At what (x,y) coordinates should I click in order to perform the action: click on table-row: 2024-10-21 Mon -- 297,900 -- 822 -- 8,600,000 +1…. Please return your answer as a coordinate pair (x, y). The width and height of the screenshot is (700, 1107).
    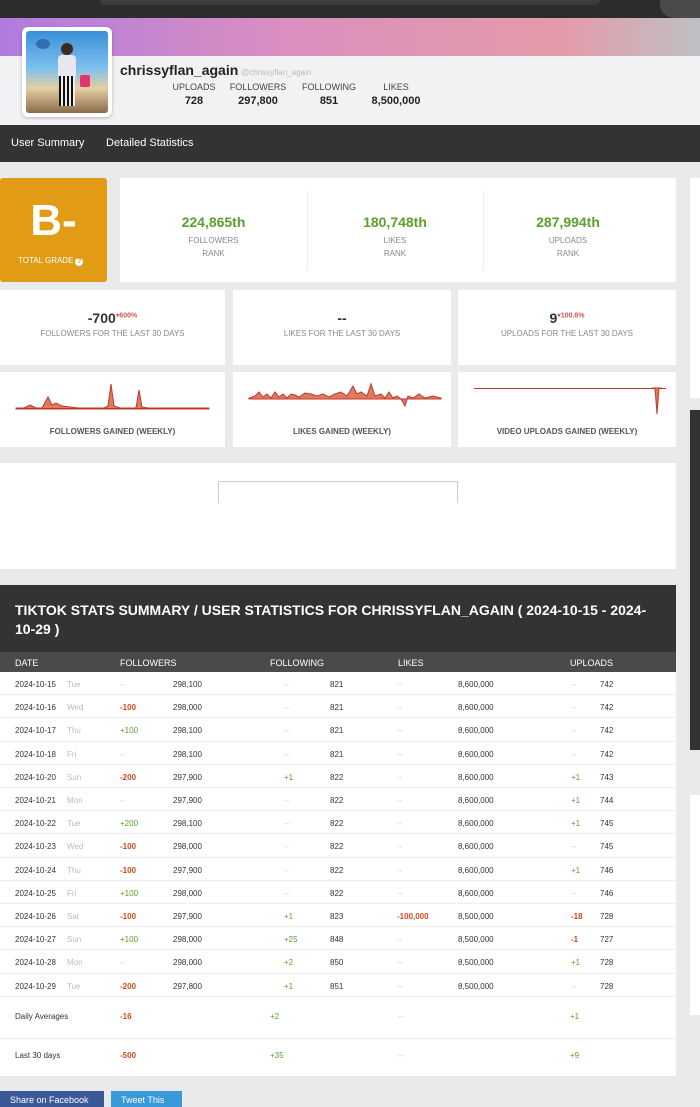
    Looking at the image, I should click on (338, 800).